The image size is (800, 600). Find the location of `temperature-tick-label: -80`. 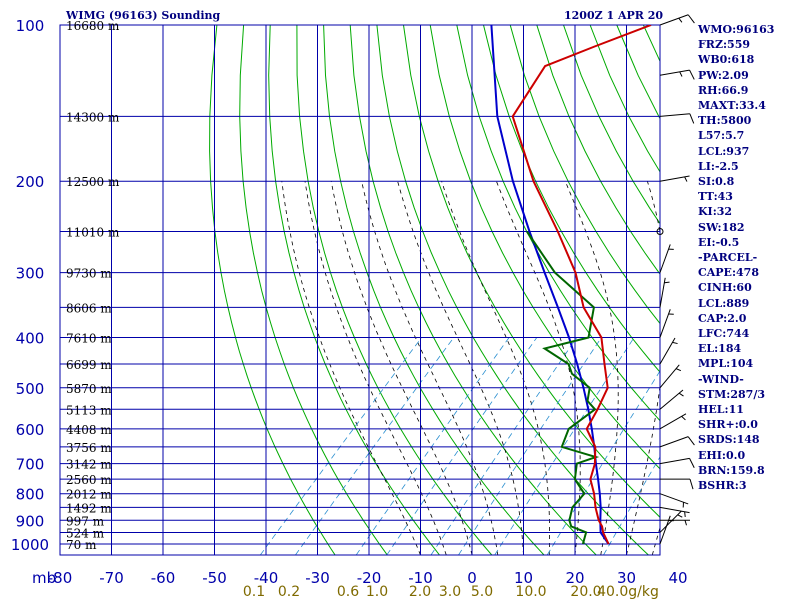

temperature-tick-label: -80 is located at coordinates (60, 578).